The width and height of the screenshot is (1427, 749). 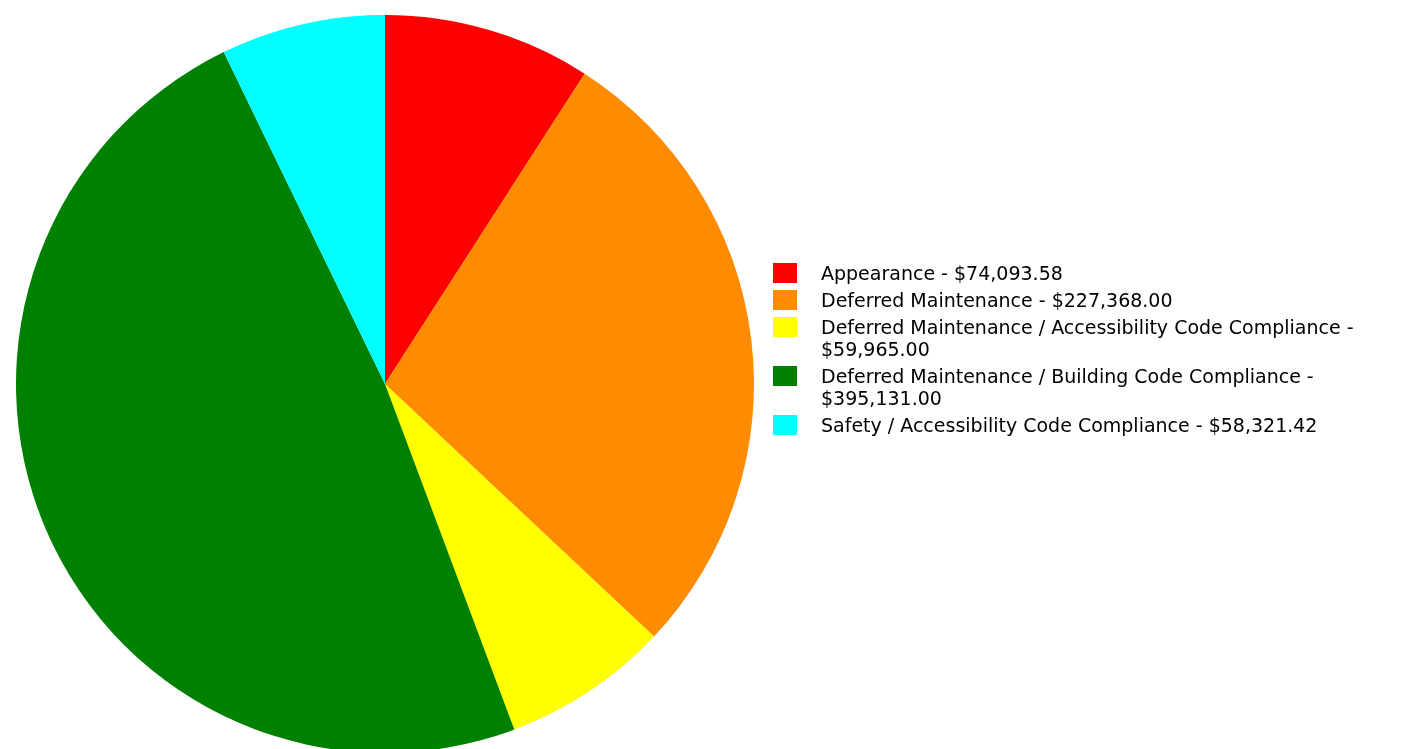 What do you see at coordinates (1069, 425) in the screenshot?
I see `legend-label: Safety / Accessibility Code Compliance - $58,321.42` at bounding box center [1069, 425].